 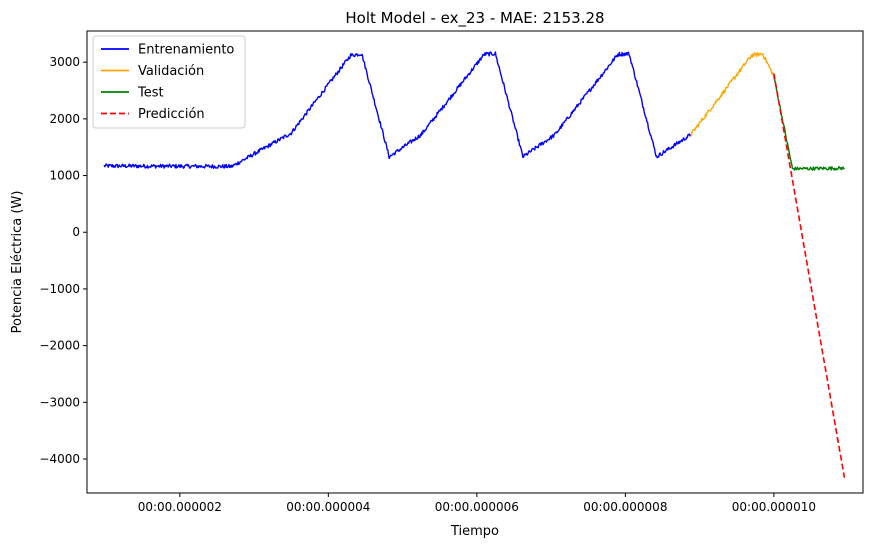 What do you see at coordinates (64, 62) in the screenshot?
I see `y-tick-label: 3000` at bounding box center [64, 62].